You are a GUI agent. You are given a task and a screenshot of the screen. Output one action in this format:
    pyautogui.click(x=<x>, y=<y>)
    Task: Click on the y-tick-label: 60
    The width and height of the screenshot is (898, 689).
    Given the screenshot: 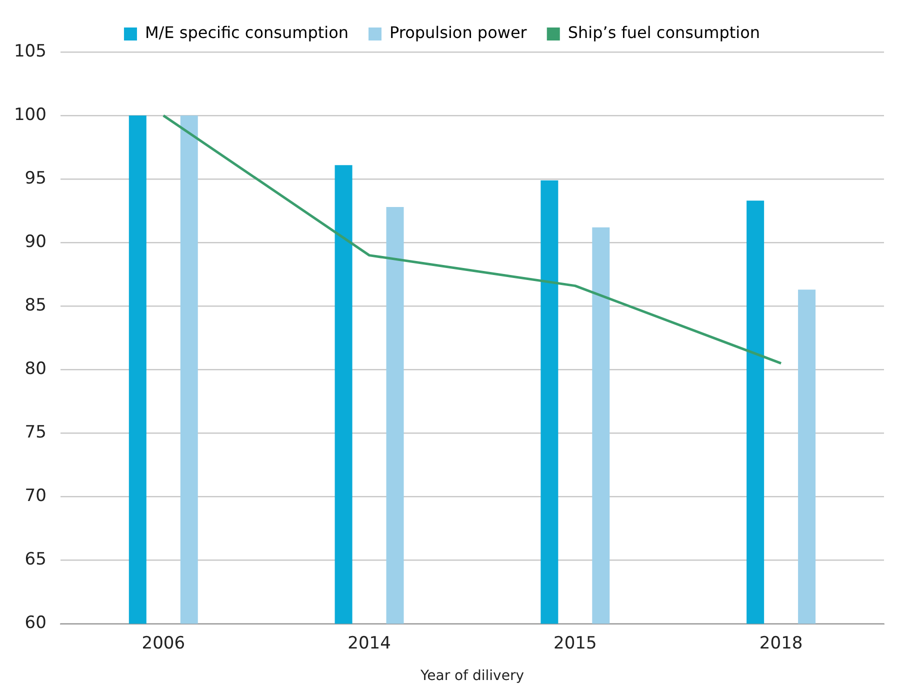 What is the action you would take?
    pyautogui.click(x=35, y=623)
    